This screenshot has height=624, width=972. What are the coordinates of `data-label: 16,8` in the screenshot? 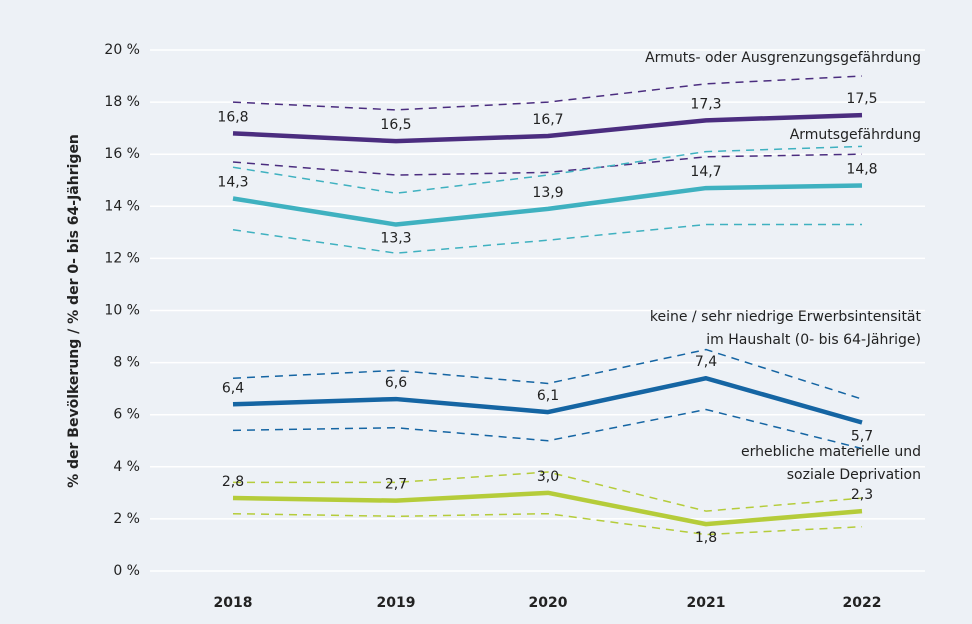 It's located at (232, 117).